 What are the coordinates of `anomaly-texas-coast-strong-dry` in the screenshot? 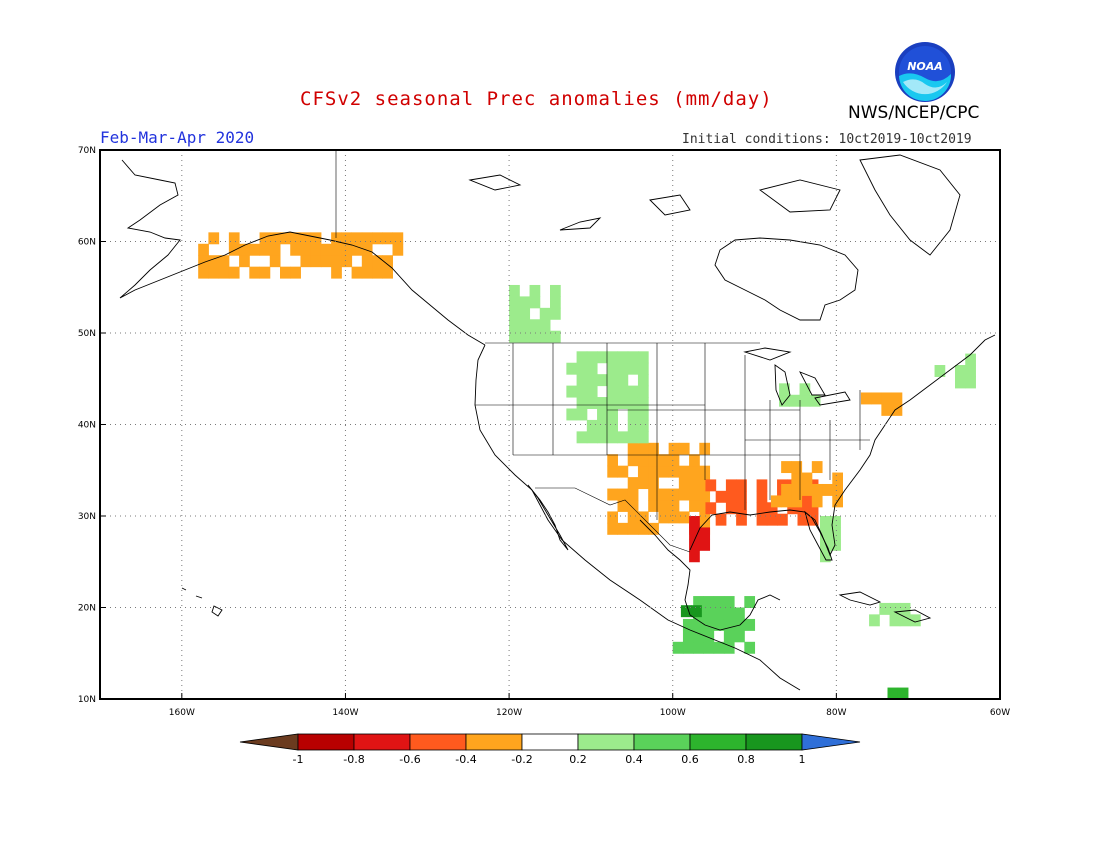 It's located at (700, 539).